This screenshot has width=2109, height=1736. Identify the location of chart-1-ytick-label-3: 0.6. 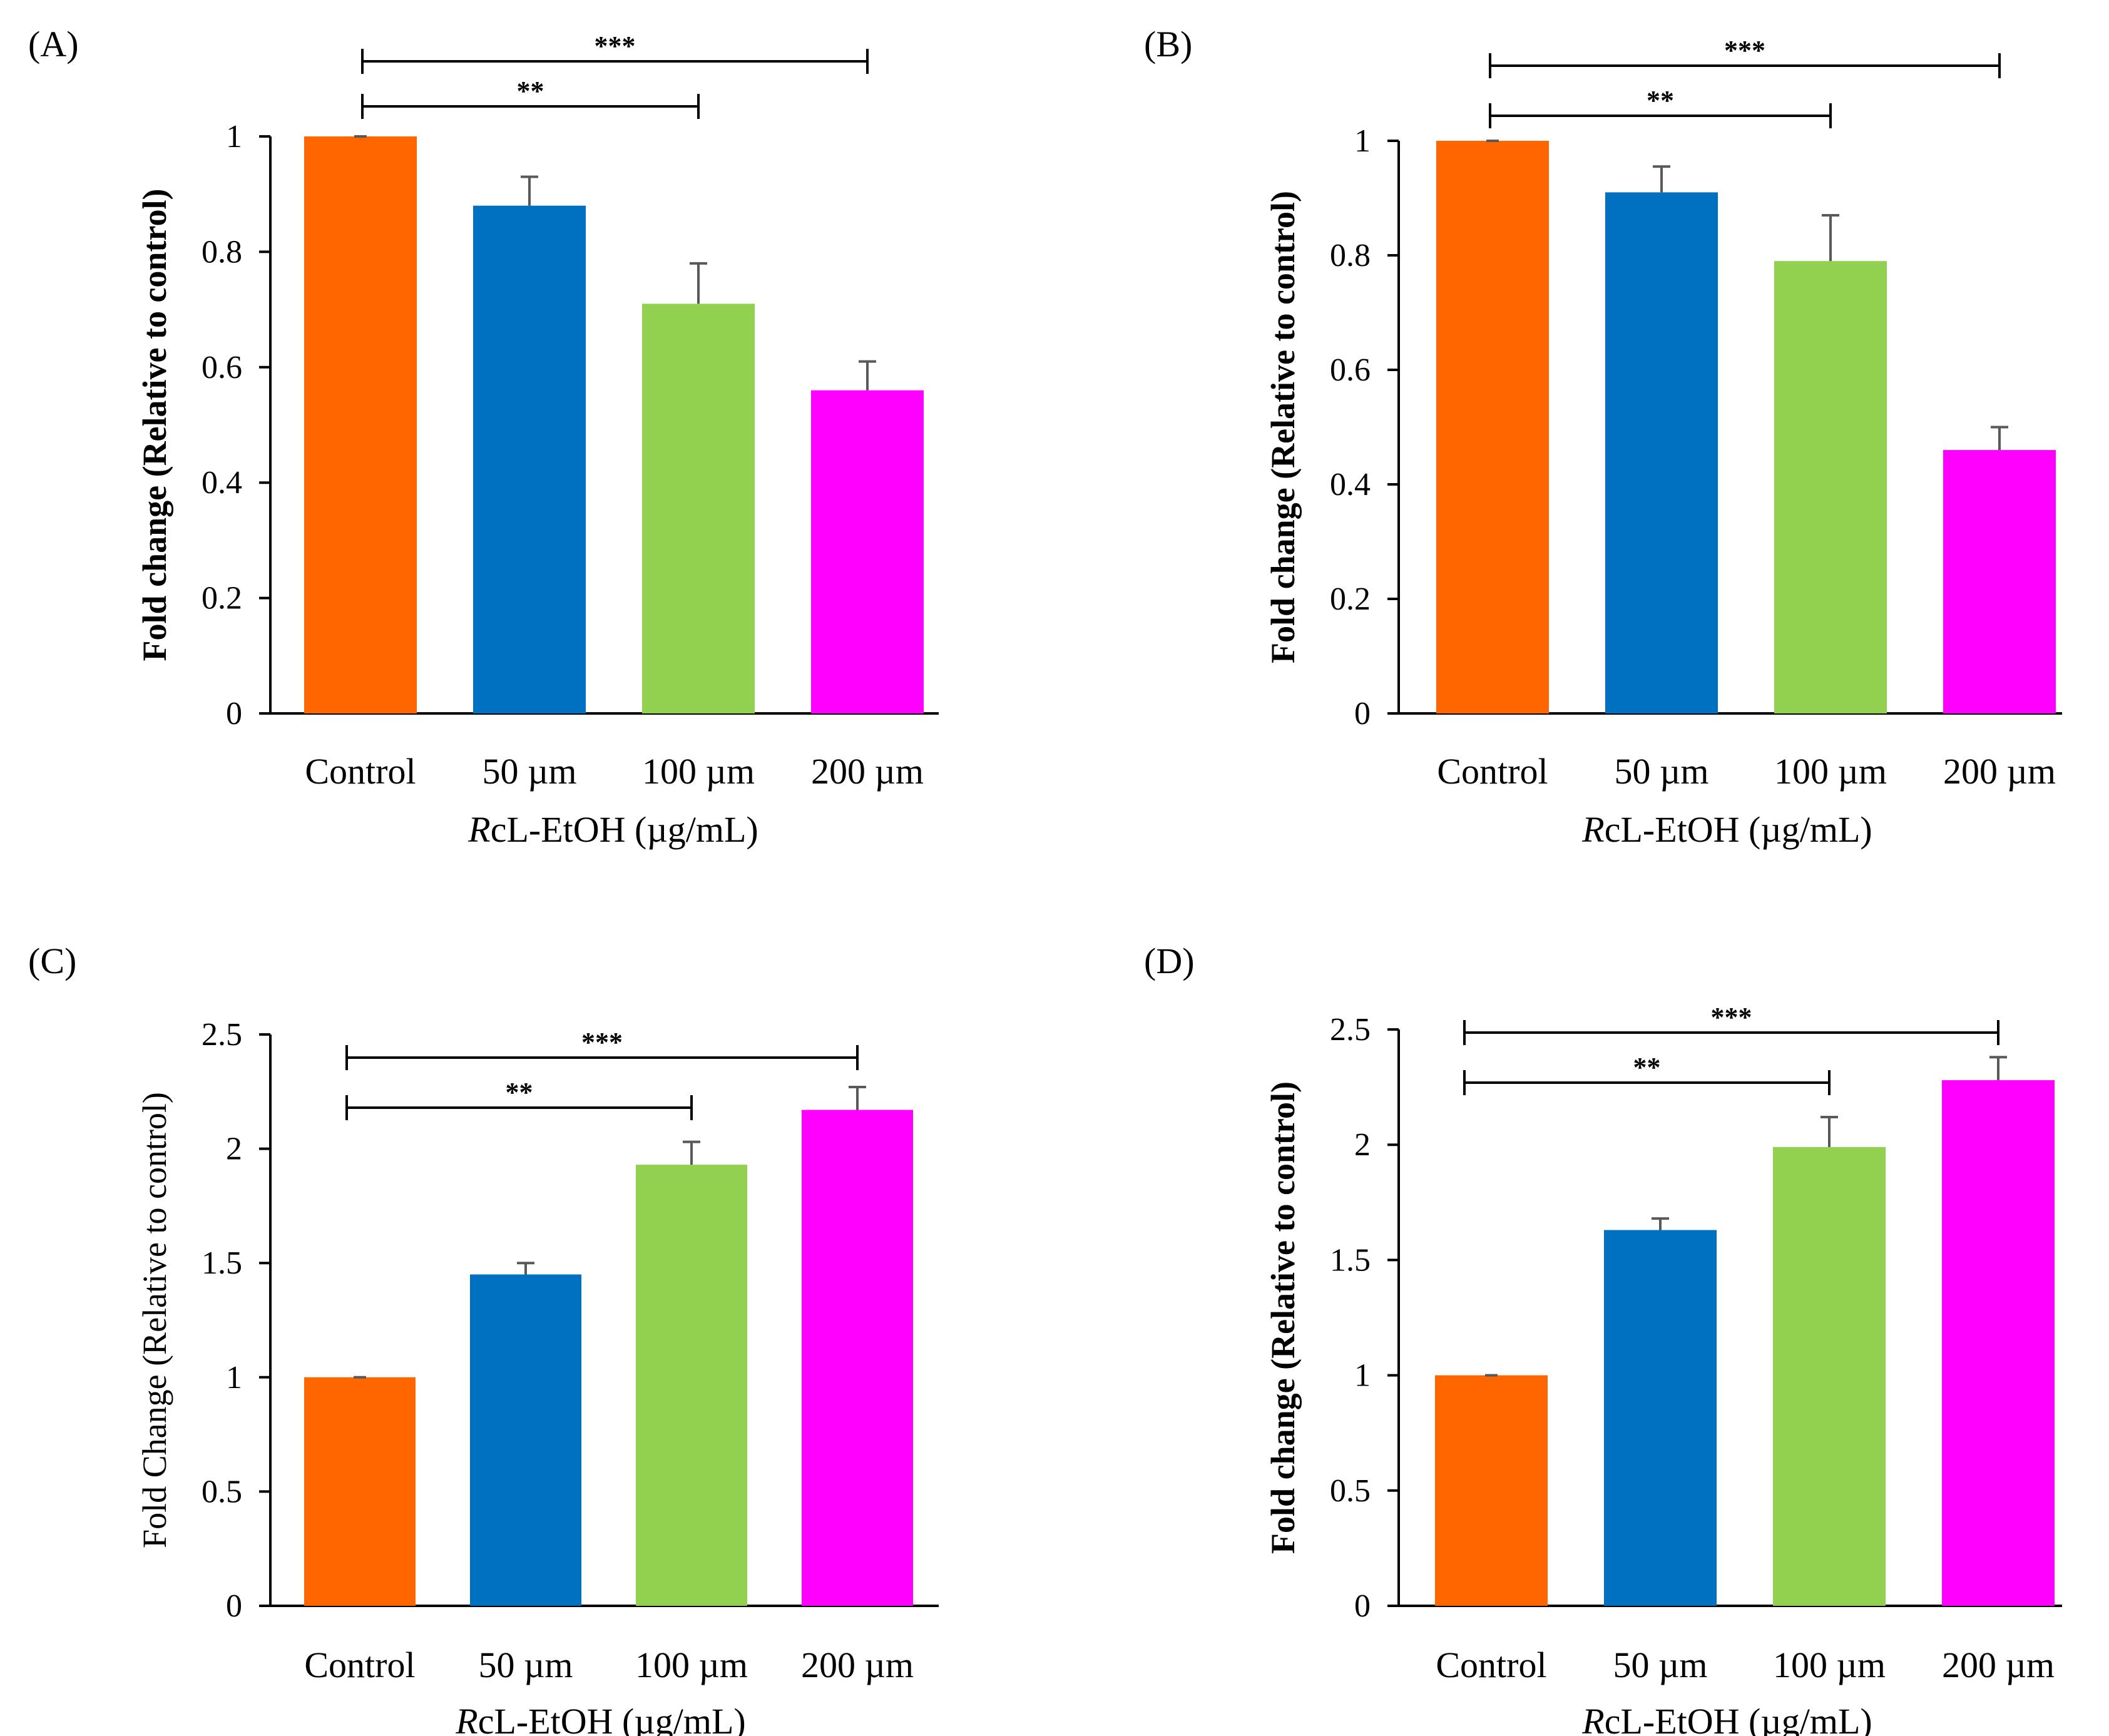
(1350, 370).